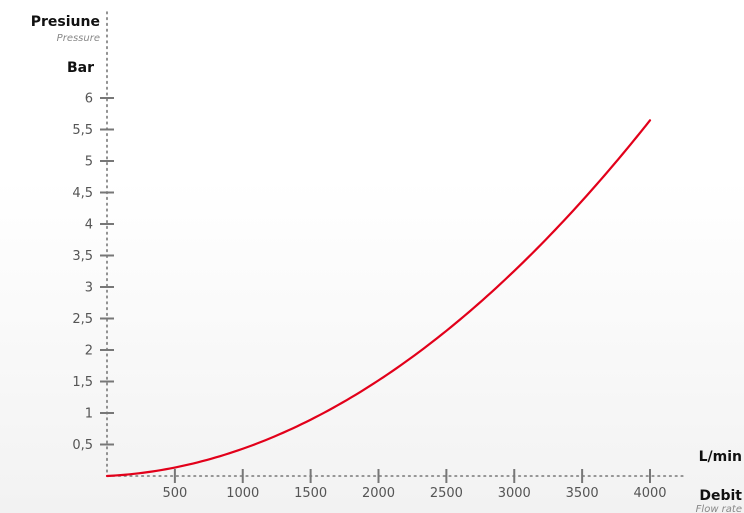 The image size is (744, 513). What do you see at coordinates (82, 382) in the screenshot?
I see `y-tick-label: 1,5` at bounding box center [82, 382].